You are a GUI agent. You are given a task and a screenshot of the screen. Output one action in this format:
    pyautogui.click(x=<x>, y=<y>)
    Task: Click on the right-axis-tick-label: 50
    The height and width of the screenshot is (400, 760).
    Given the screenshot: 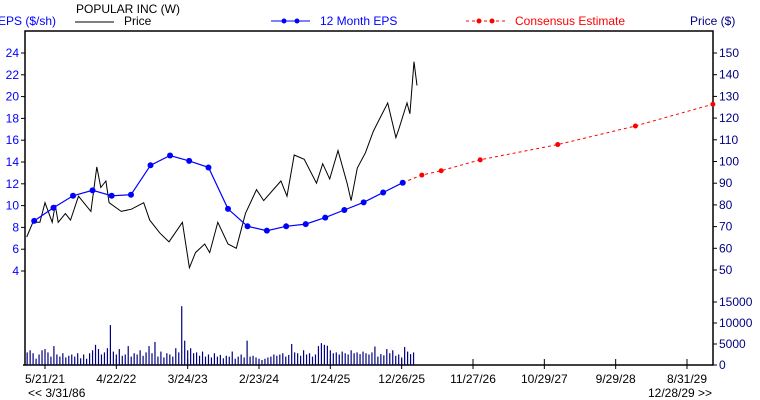 What is the action you would take?
    pyautogui.click(x=726, y=270)
    